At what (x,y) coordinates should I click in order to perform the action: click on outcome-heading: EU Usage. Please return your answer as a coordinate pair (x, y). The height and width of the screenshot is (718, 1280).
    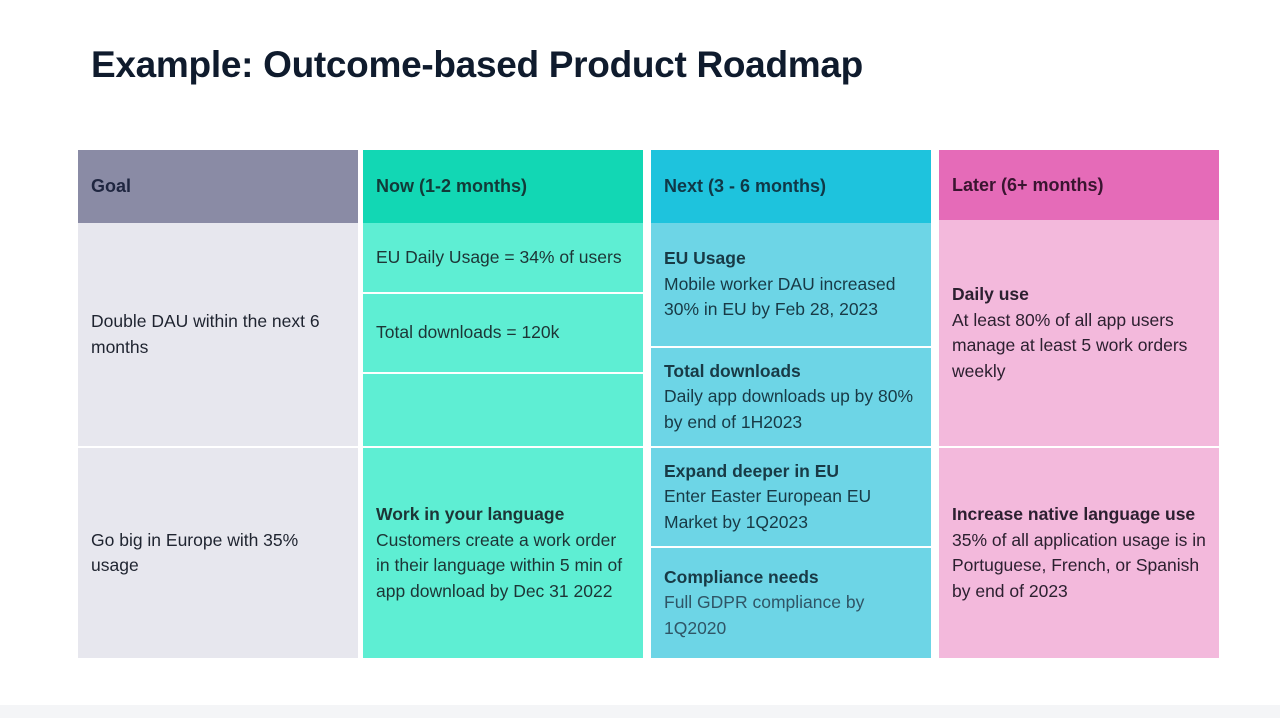
    Looking at the image, I should click on (705, 258).